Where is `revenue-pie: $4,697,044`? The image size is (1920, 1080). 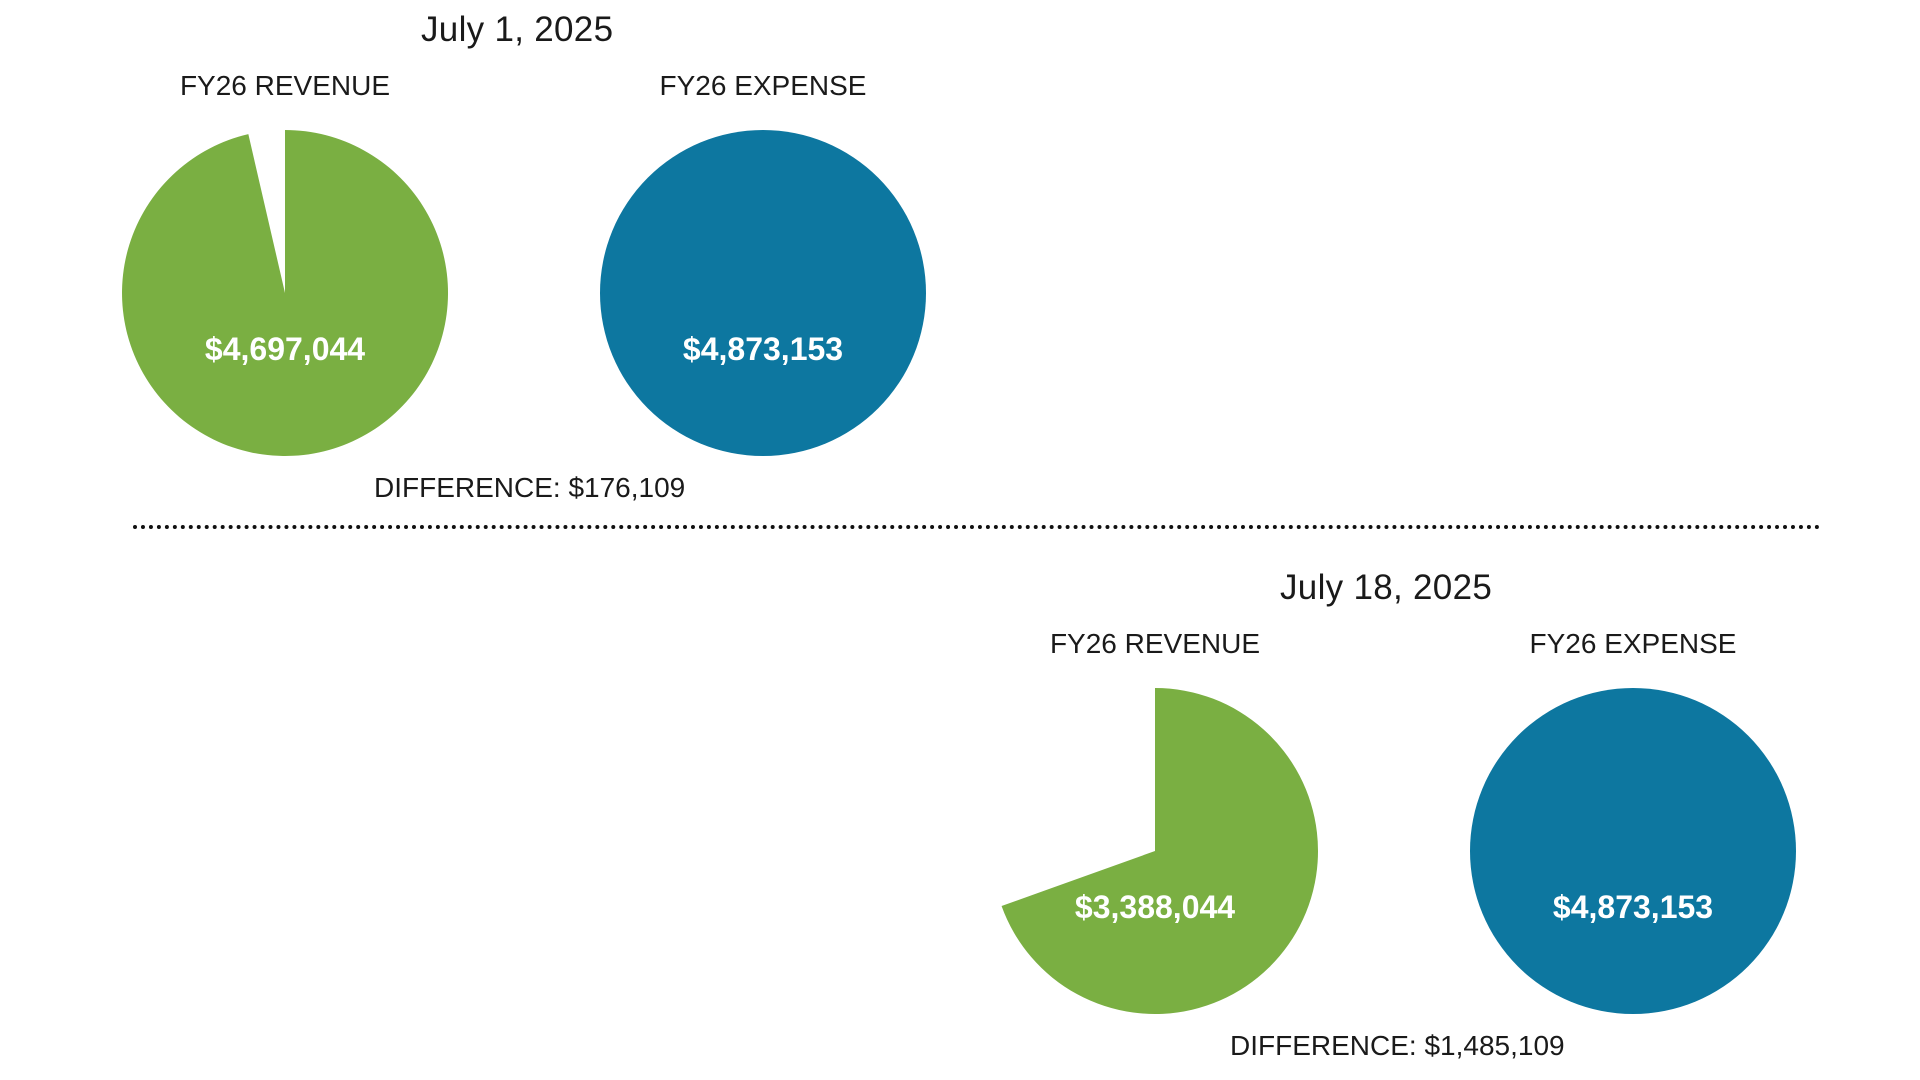 revenue-pie: $4,697,044 is located at coordinates (285, 293).